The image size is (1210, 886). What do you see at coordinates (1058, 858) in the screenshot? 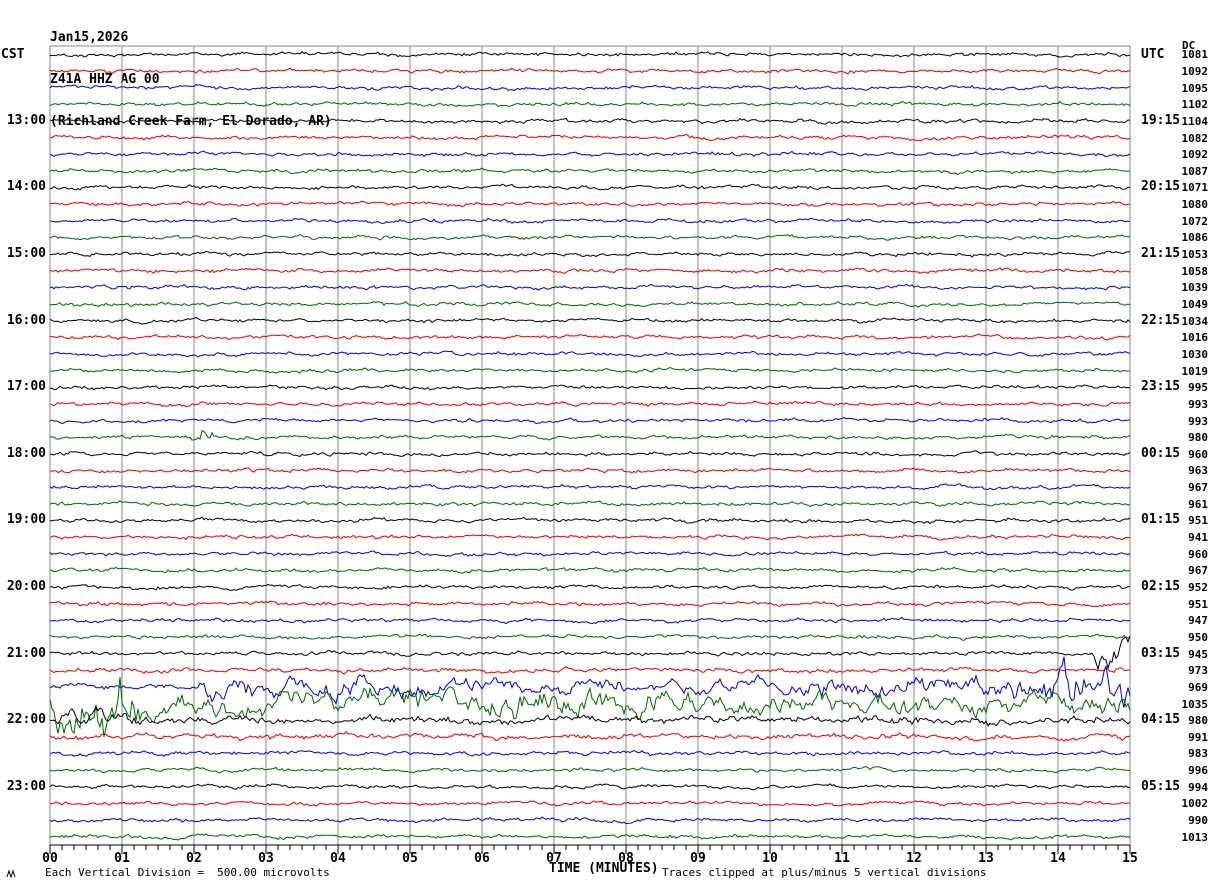
I see `x-tick-label: 14` at bounding box center [1058, 858].